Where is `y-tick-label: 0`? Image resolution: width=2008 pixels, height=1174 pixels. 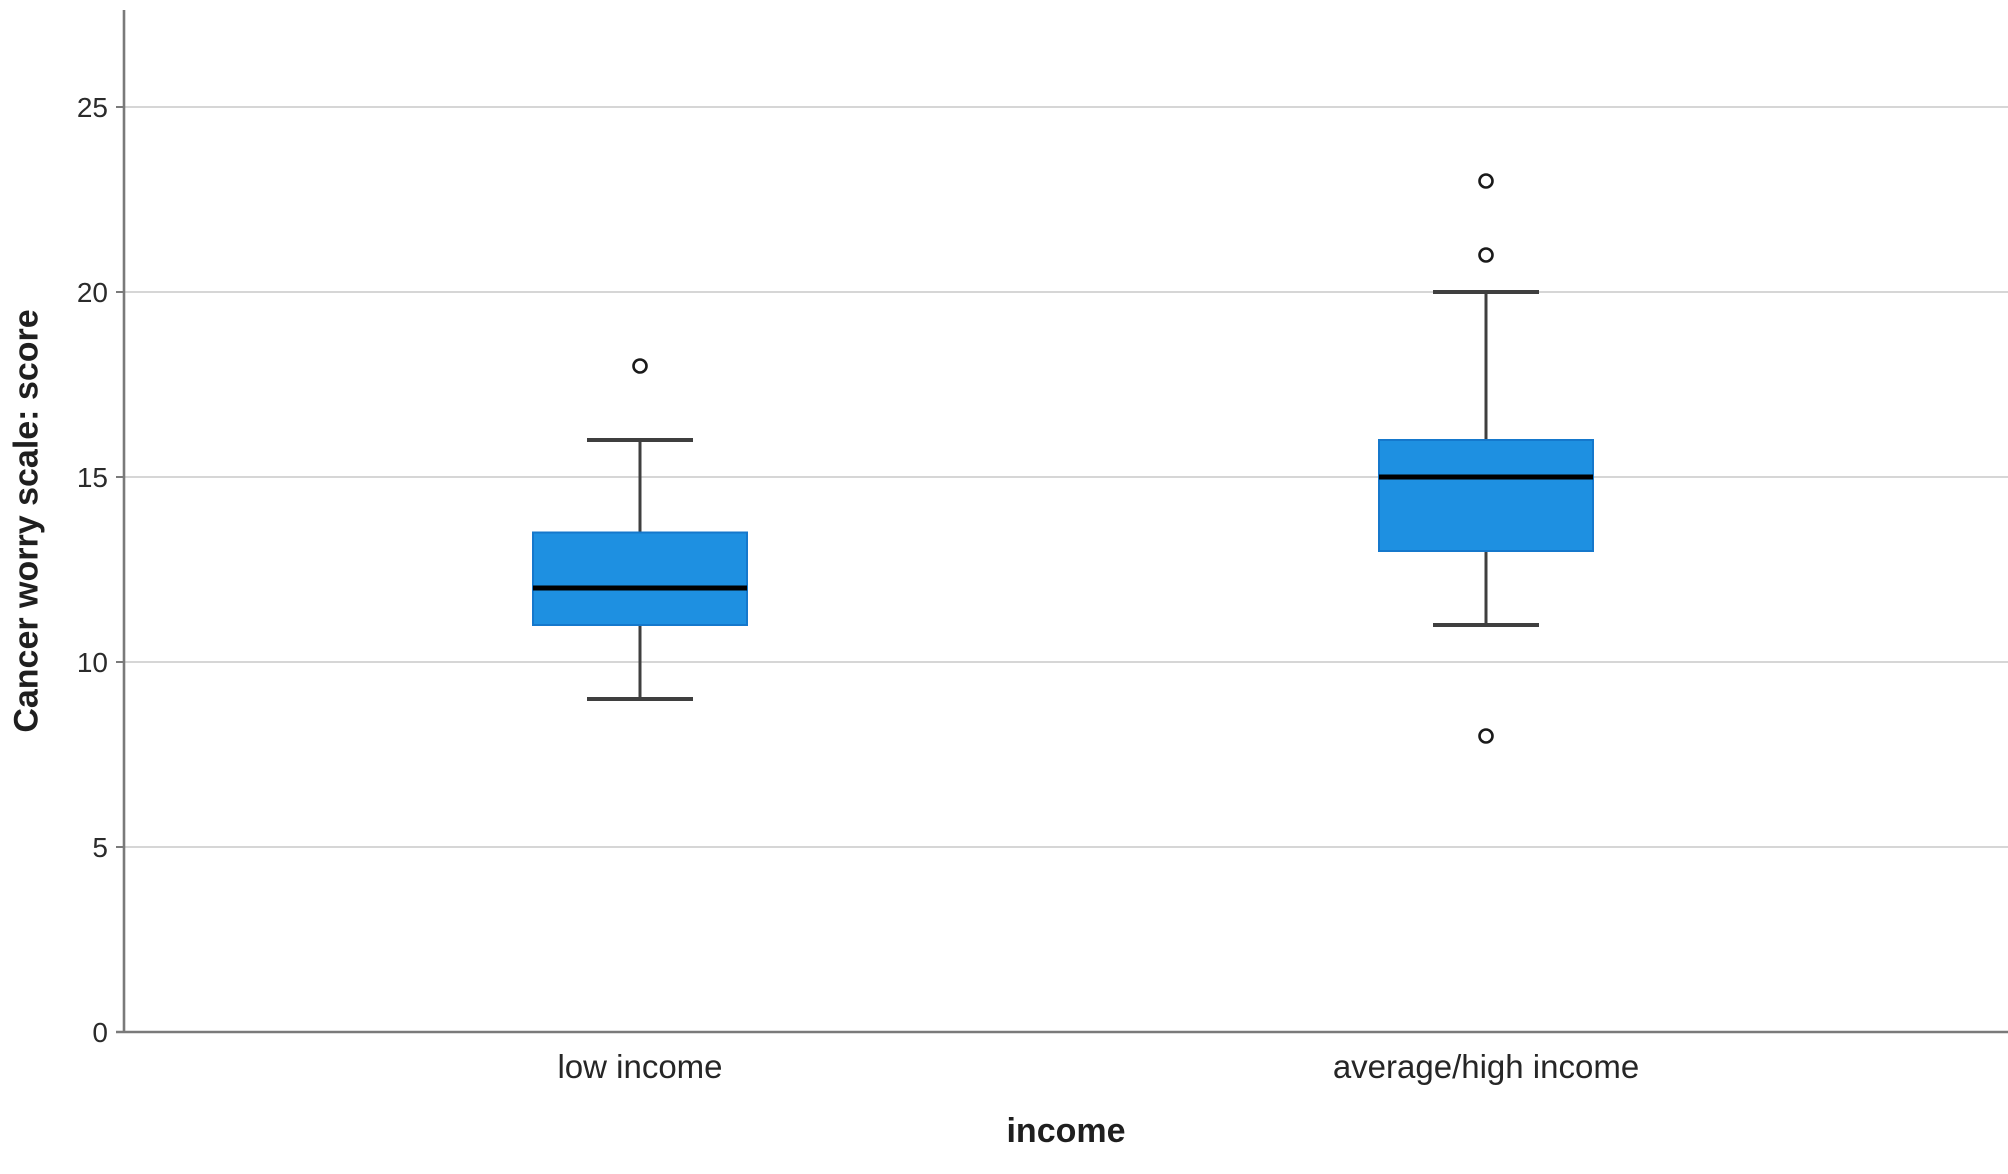 y-tick-label: 0 is located at coordinates (100, 1032).